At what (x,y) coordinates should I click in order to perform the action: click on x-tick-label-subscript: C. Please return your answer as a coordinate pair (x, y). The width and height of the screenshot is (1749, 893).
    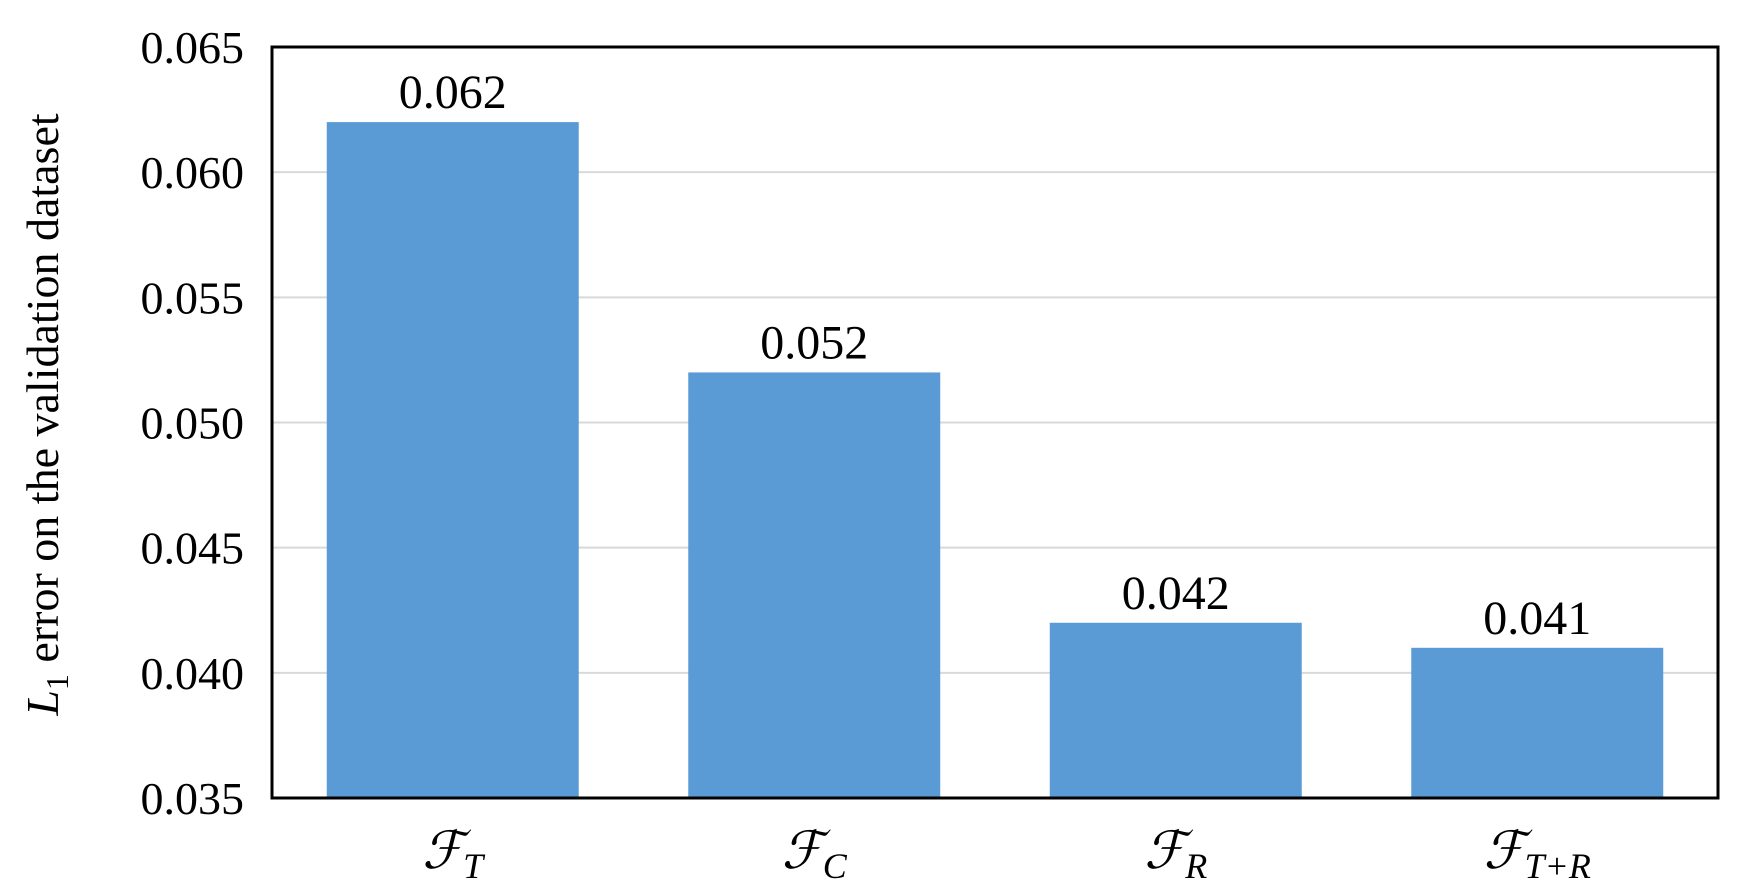
    Looking at the image, I should click on (835, 866).